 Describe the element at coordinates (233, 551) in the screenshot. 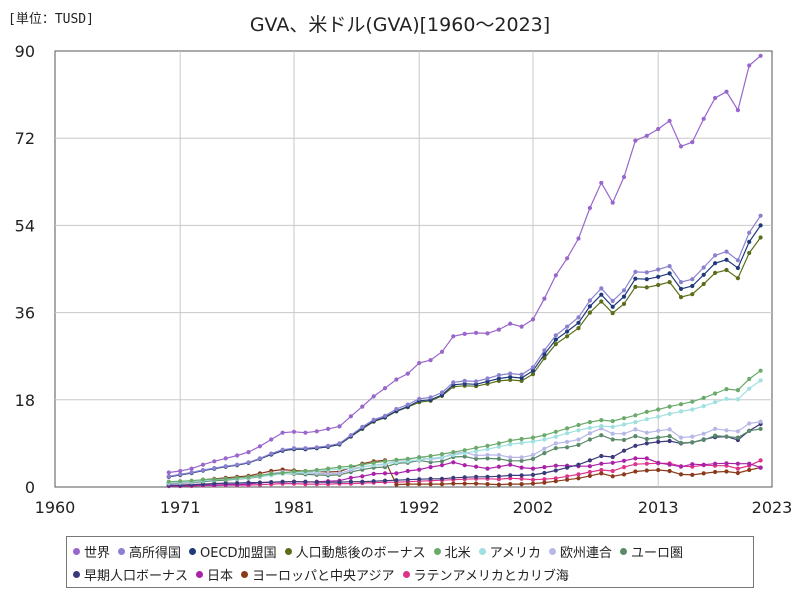

I see `legend-item: OECD加盟国` at that location.